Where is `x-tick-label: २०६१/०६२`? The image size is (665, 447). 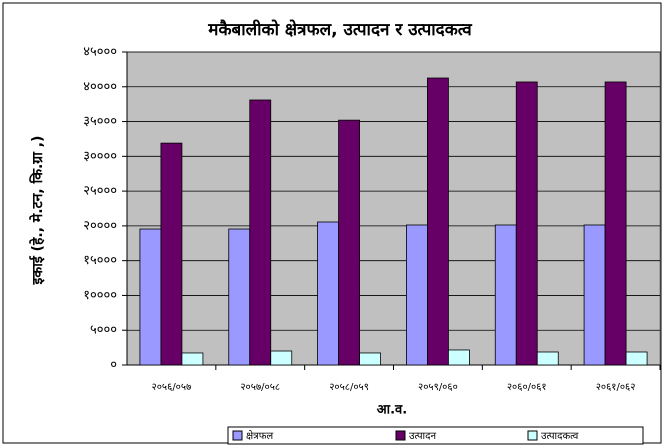 x-tick-label: २०६१/०६२ is located at coordinates (616, 387).